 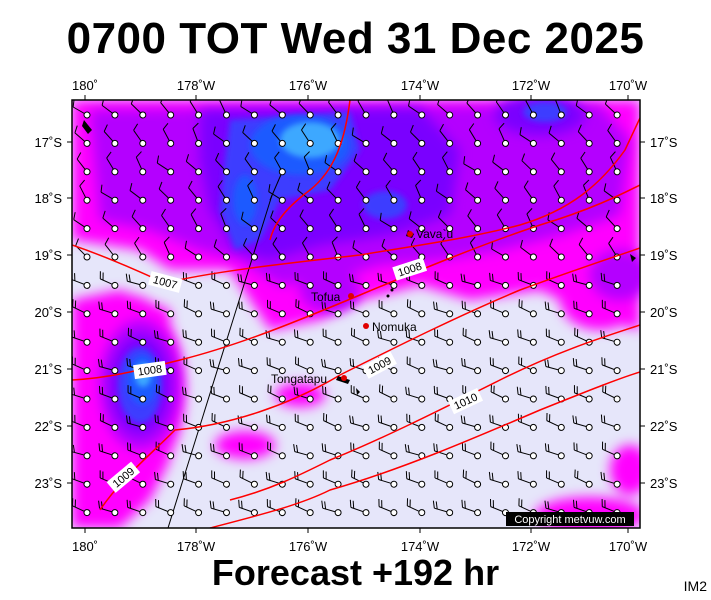 What do you see at coordinates (299, 379) in the screenshot?
I see `place-label-tongatapu: Tongatapu` at bounding box center [299, 379].